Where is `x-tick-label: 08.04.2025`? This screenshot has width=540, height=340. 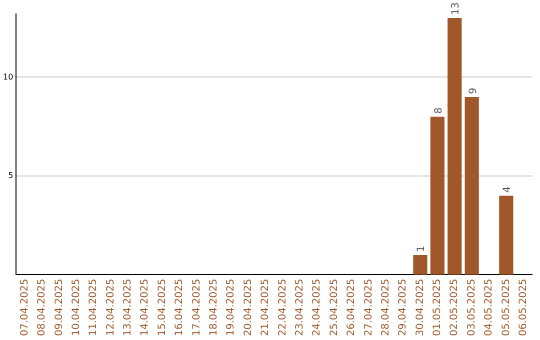
x-tick-label: 08.04.2025 is located at coordinates (42, 307).